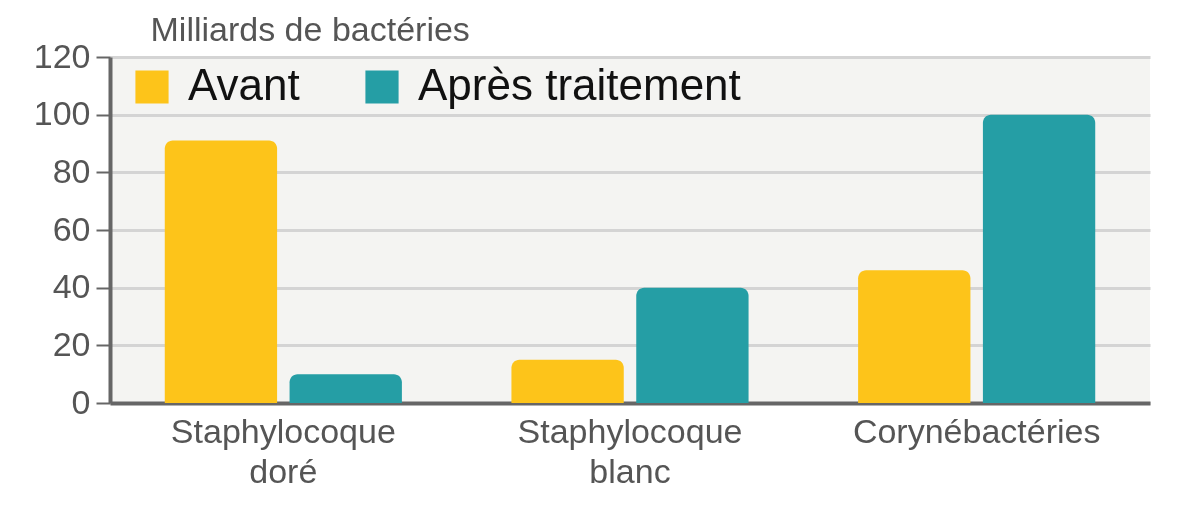 The height and width of the screenshot is (524, 1200). I want to click on y-tick-label: 120, so click(62, 55).